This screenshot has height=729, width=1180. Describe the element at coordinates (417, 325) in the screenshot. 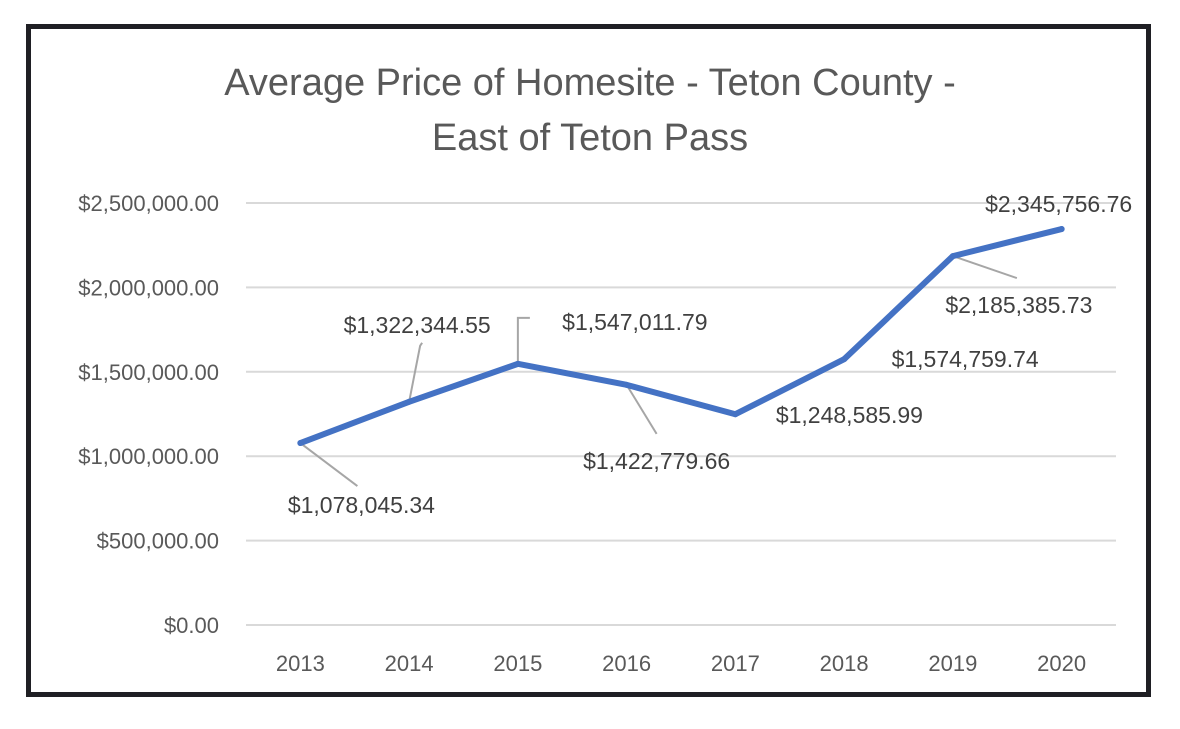

I see `data-label: $1,322,344.55` at that location.